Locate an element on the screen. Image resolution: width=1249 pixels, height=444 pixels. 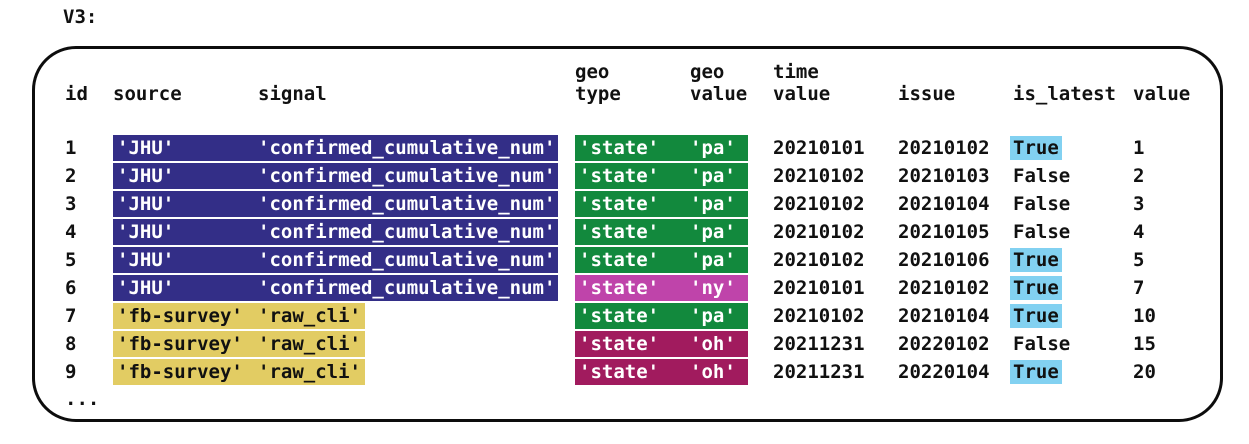
header-geo-type: geo type is located at coordinates (598, 83).